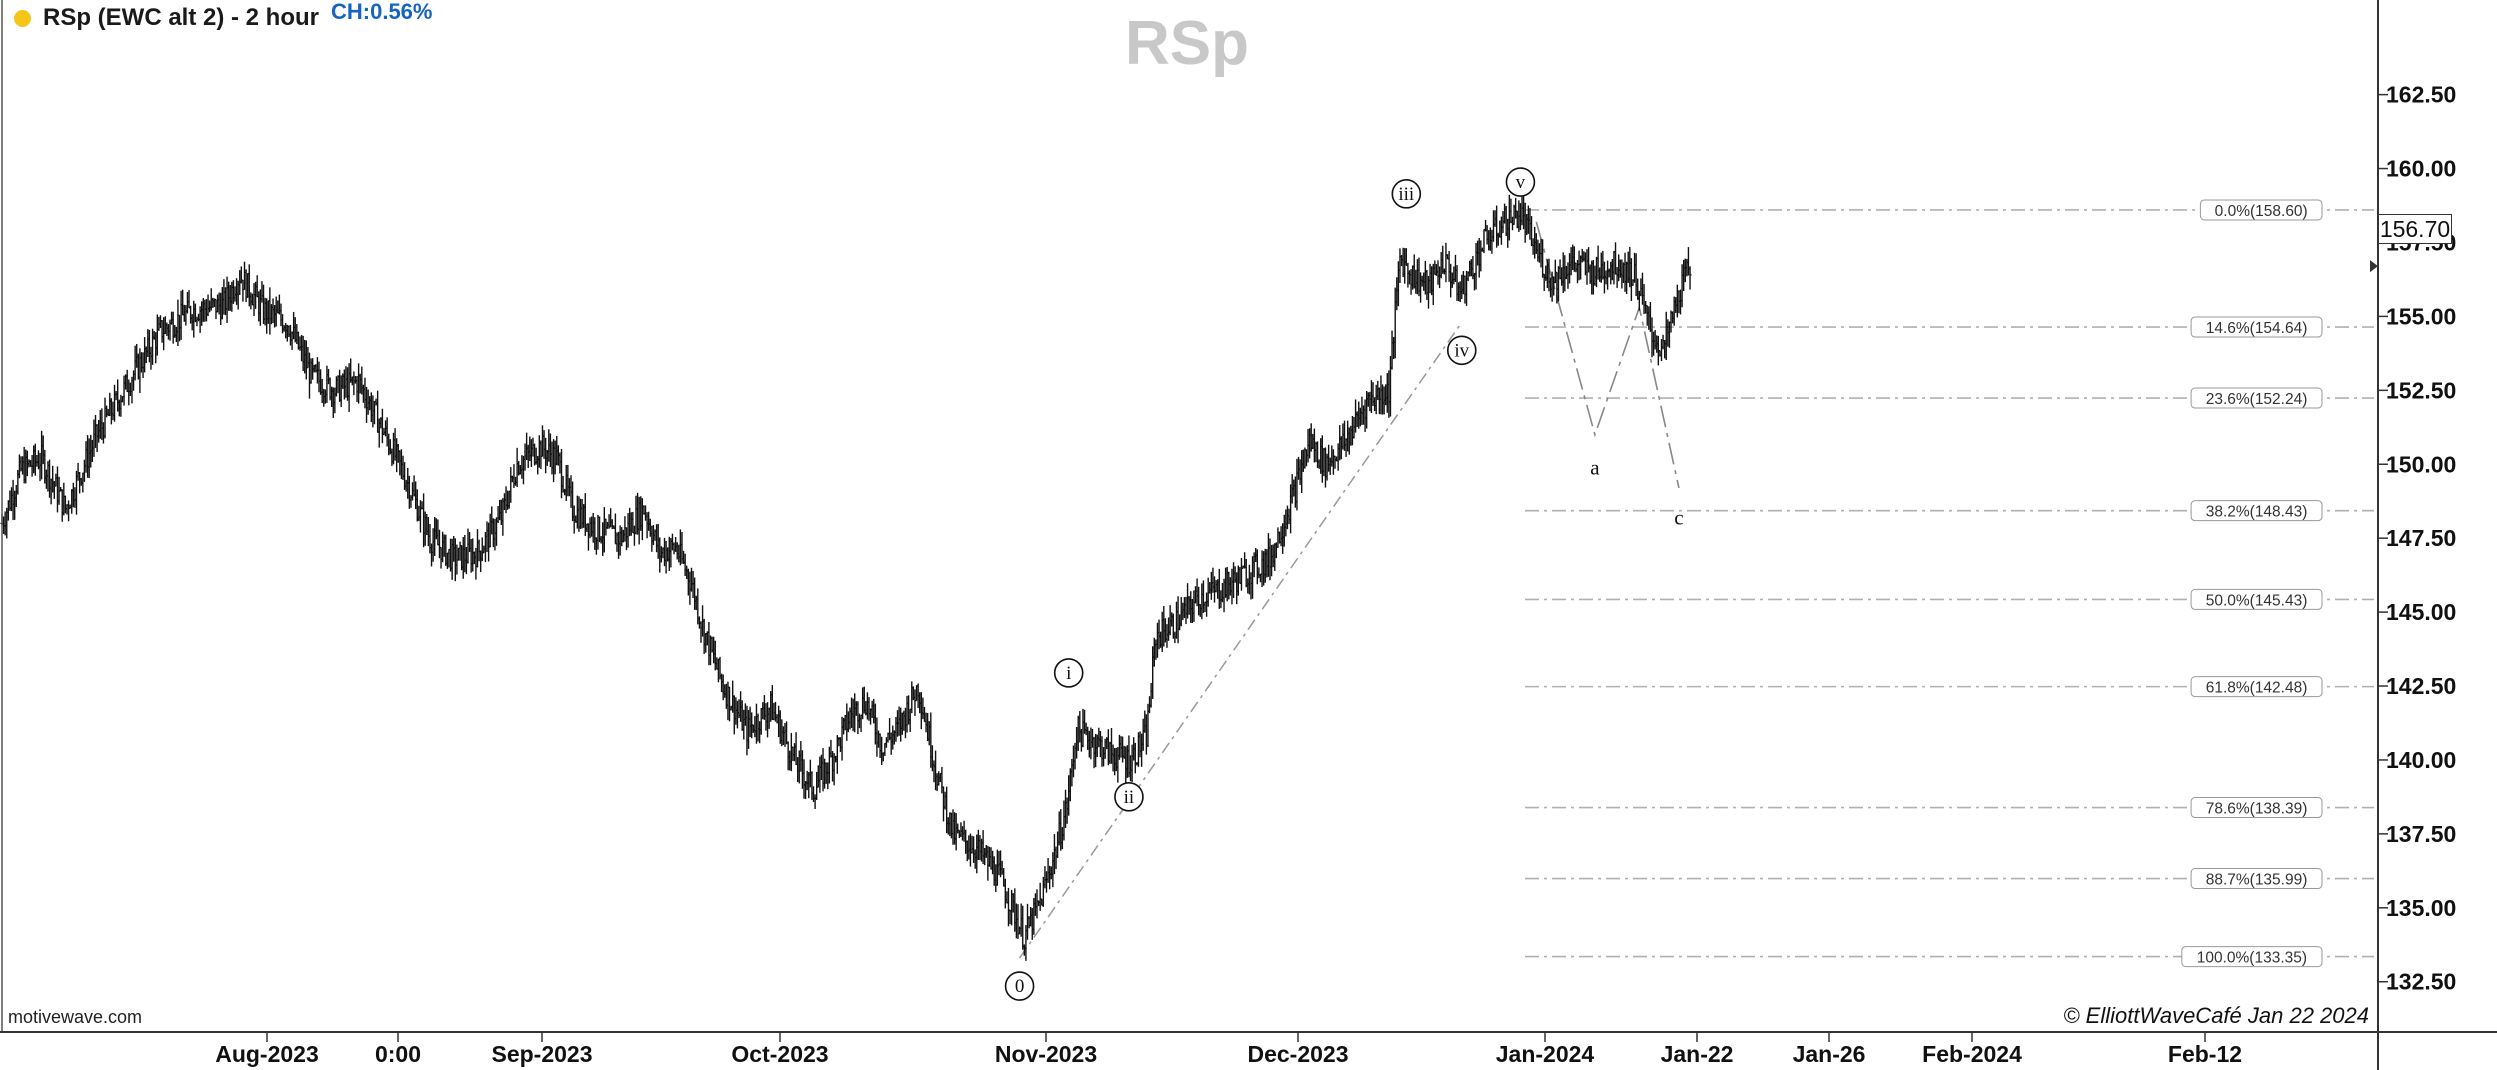 Image resolution: width=2497 pixels, height=1070 pixels. I want to click on x-tick-label: Feb-2024, so click(1972, 1054).